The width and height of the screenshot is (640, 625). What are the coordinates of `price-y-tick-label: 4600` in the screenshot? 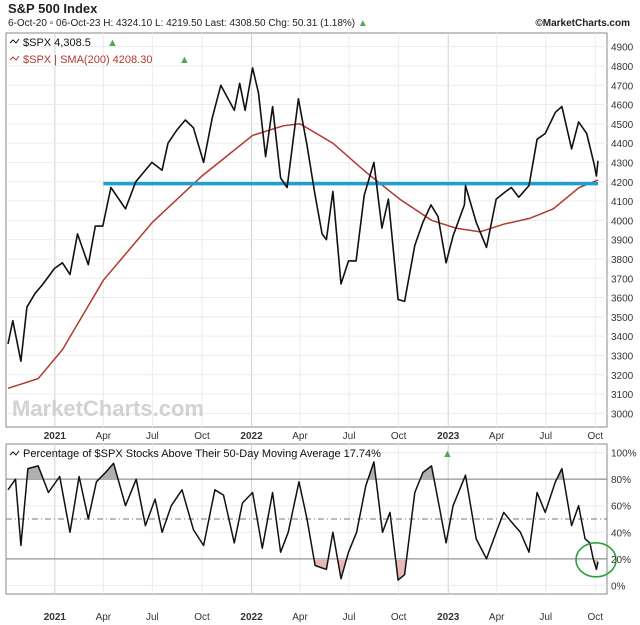 It's located at (622, 106).